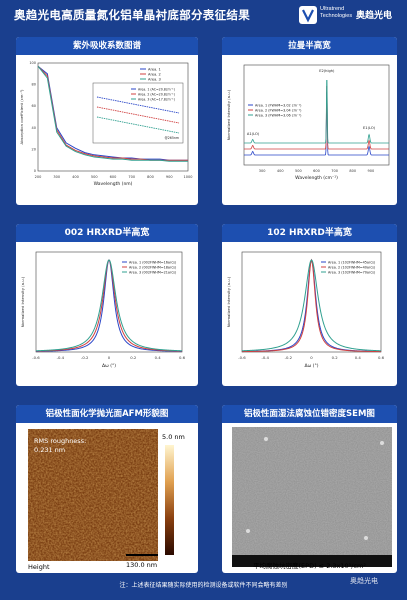 Image resolution: width=407 pixels, height=600 pixels. What do you see at coordinates (327, 71) in the screenshot?
I see `peak-annotation: E2(high)` at bounding box center [327, 71].